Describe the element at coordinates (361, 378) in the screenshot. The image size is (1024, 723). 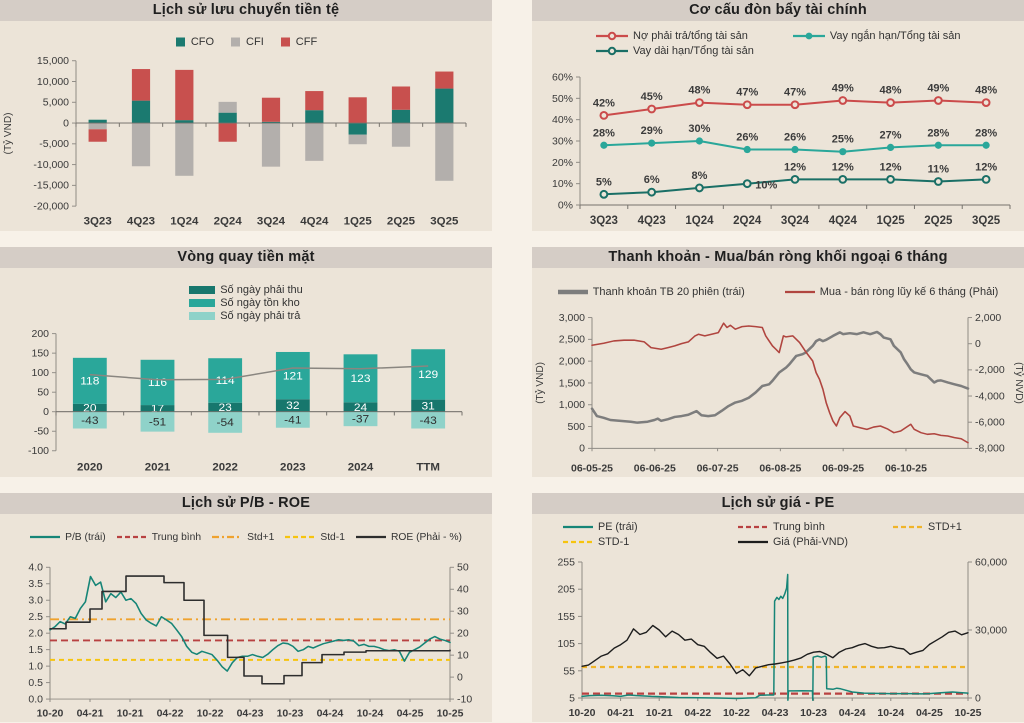
I see `svg-text: 123` at that location.